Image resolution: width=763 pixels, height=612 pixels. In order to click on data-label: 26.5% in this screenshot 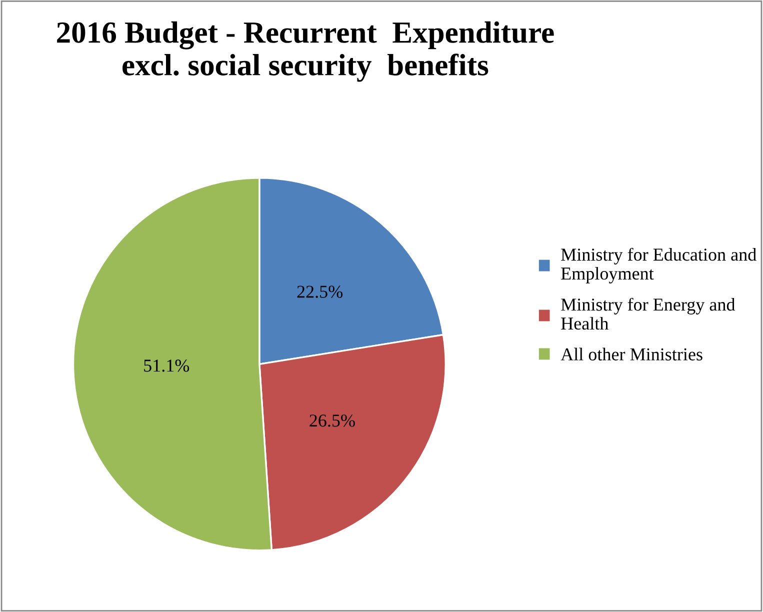, I will do `click(332, 420)`.